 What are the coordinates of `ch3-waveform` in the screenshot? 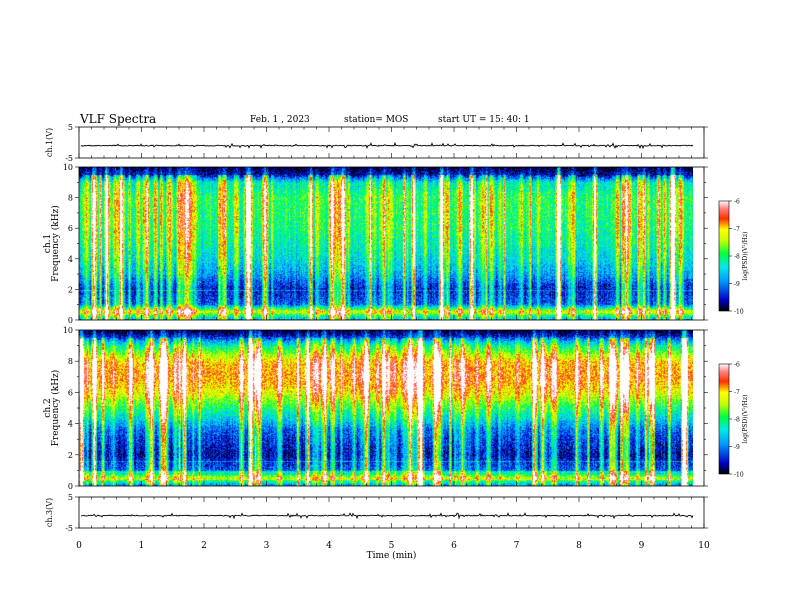 It's located at (387, 516).